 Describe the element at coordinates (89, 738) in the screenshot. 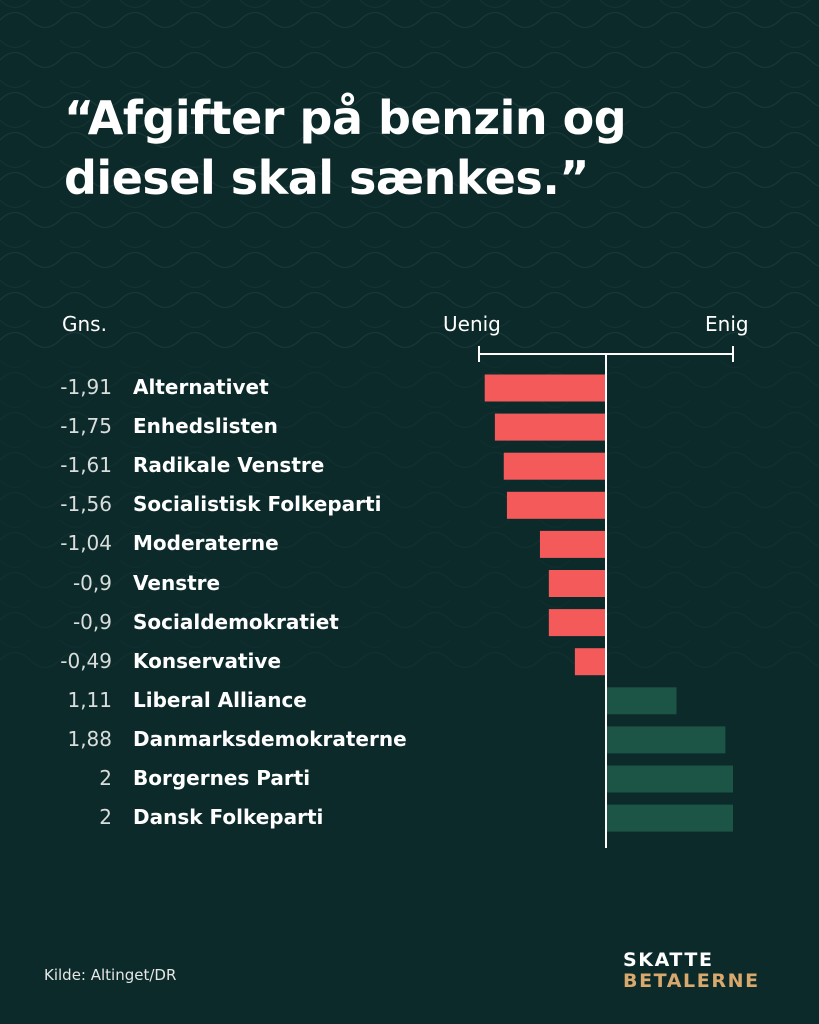

I see `value-label: 1,88` at that location.